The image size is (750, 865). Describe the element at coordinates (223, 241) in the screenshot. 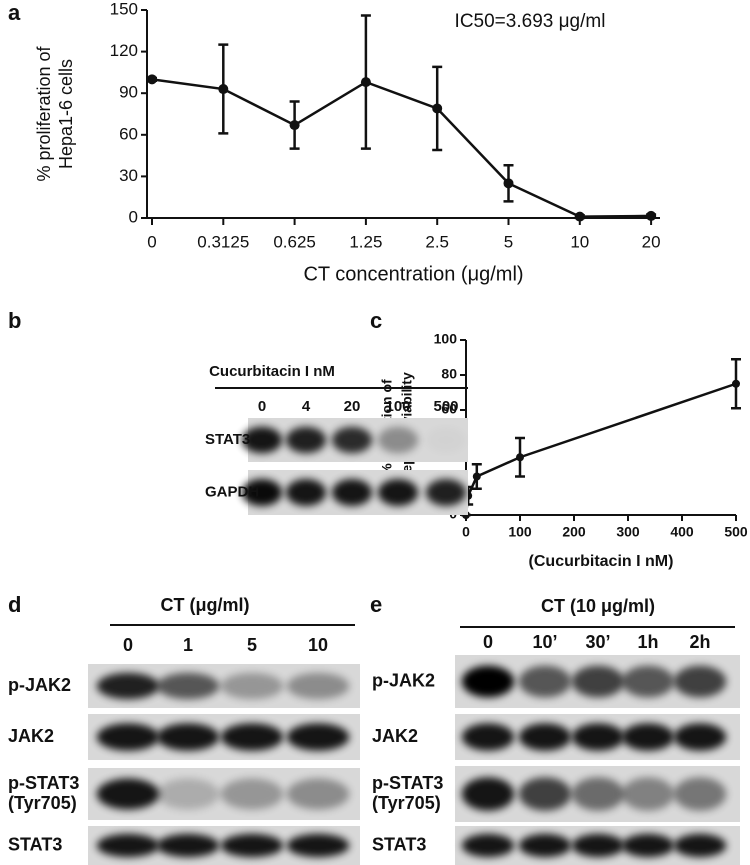

I see `x-tick-label: 0.3125` at that location.